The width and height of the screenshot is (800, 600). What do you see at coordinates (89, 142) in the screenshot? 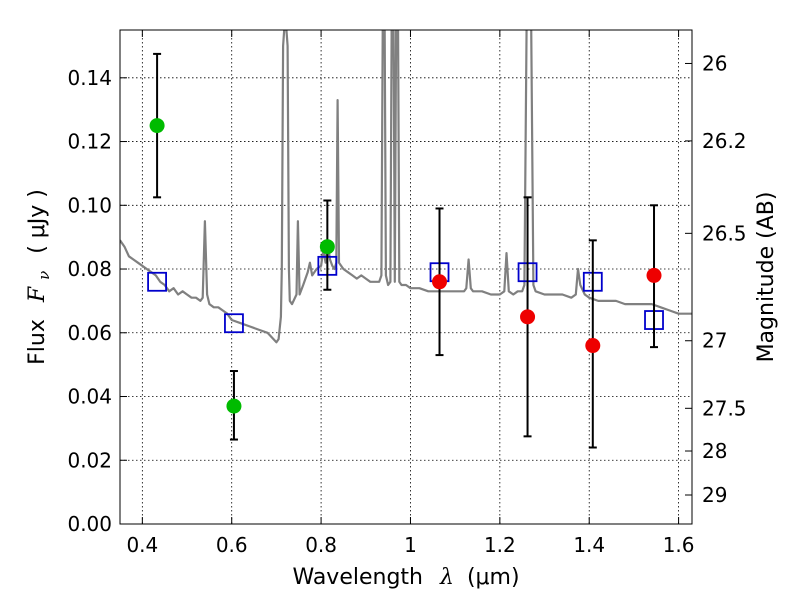
I see `y-tick-label: 0.12` at bounding box center [89, 142].